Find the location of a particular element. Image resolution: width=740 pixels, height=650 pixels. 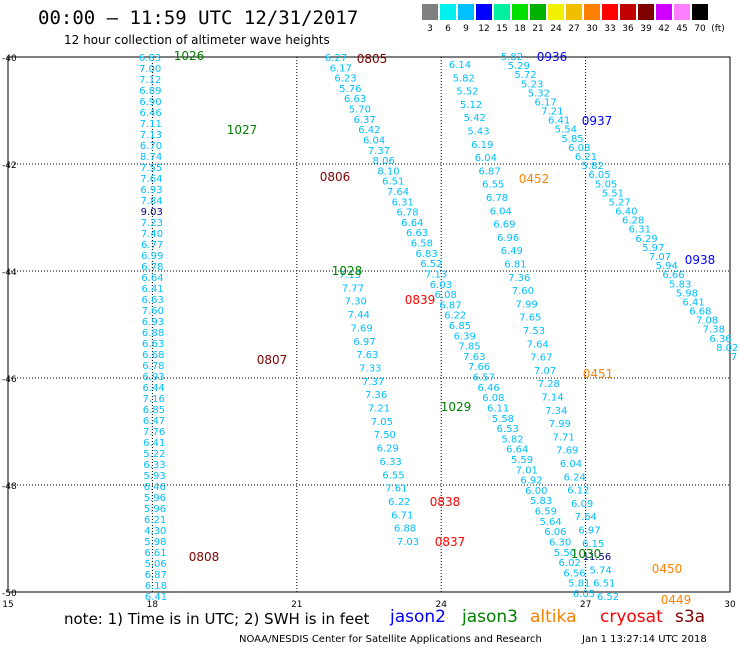

swh-value: 6.17 is located at coordinates (341, 68).